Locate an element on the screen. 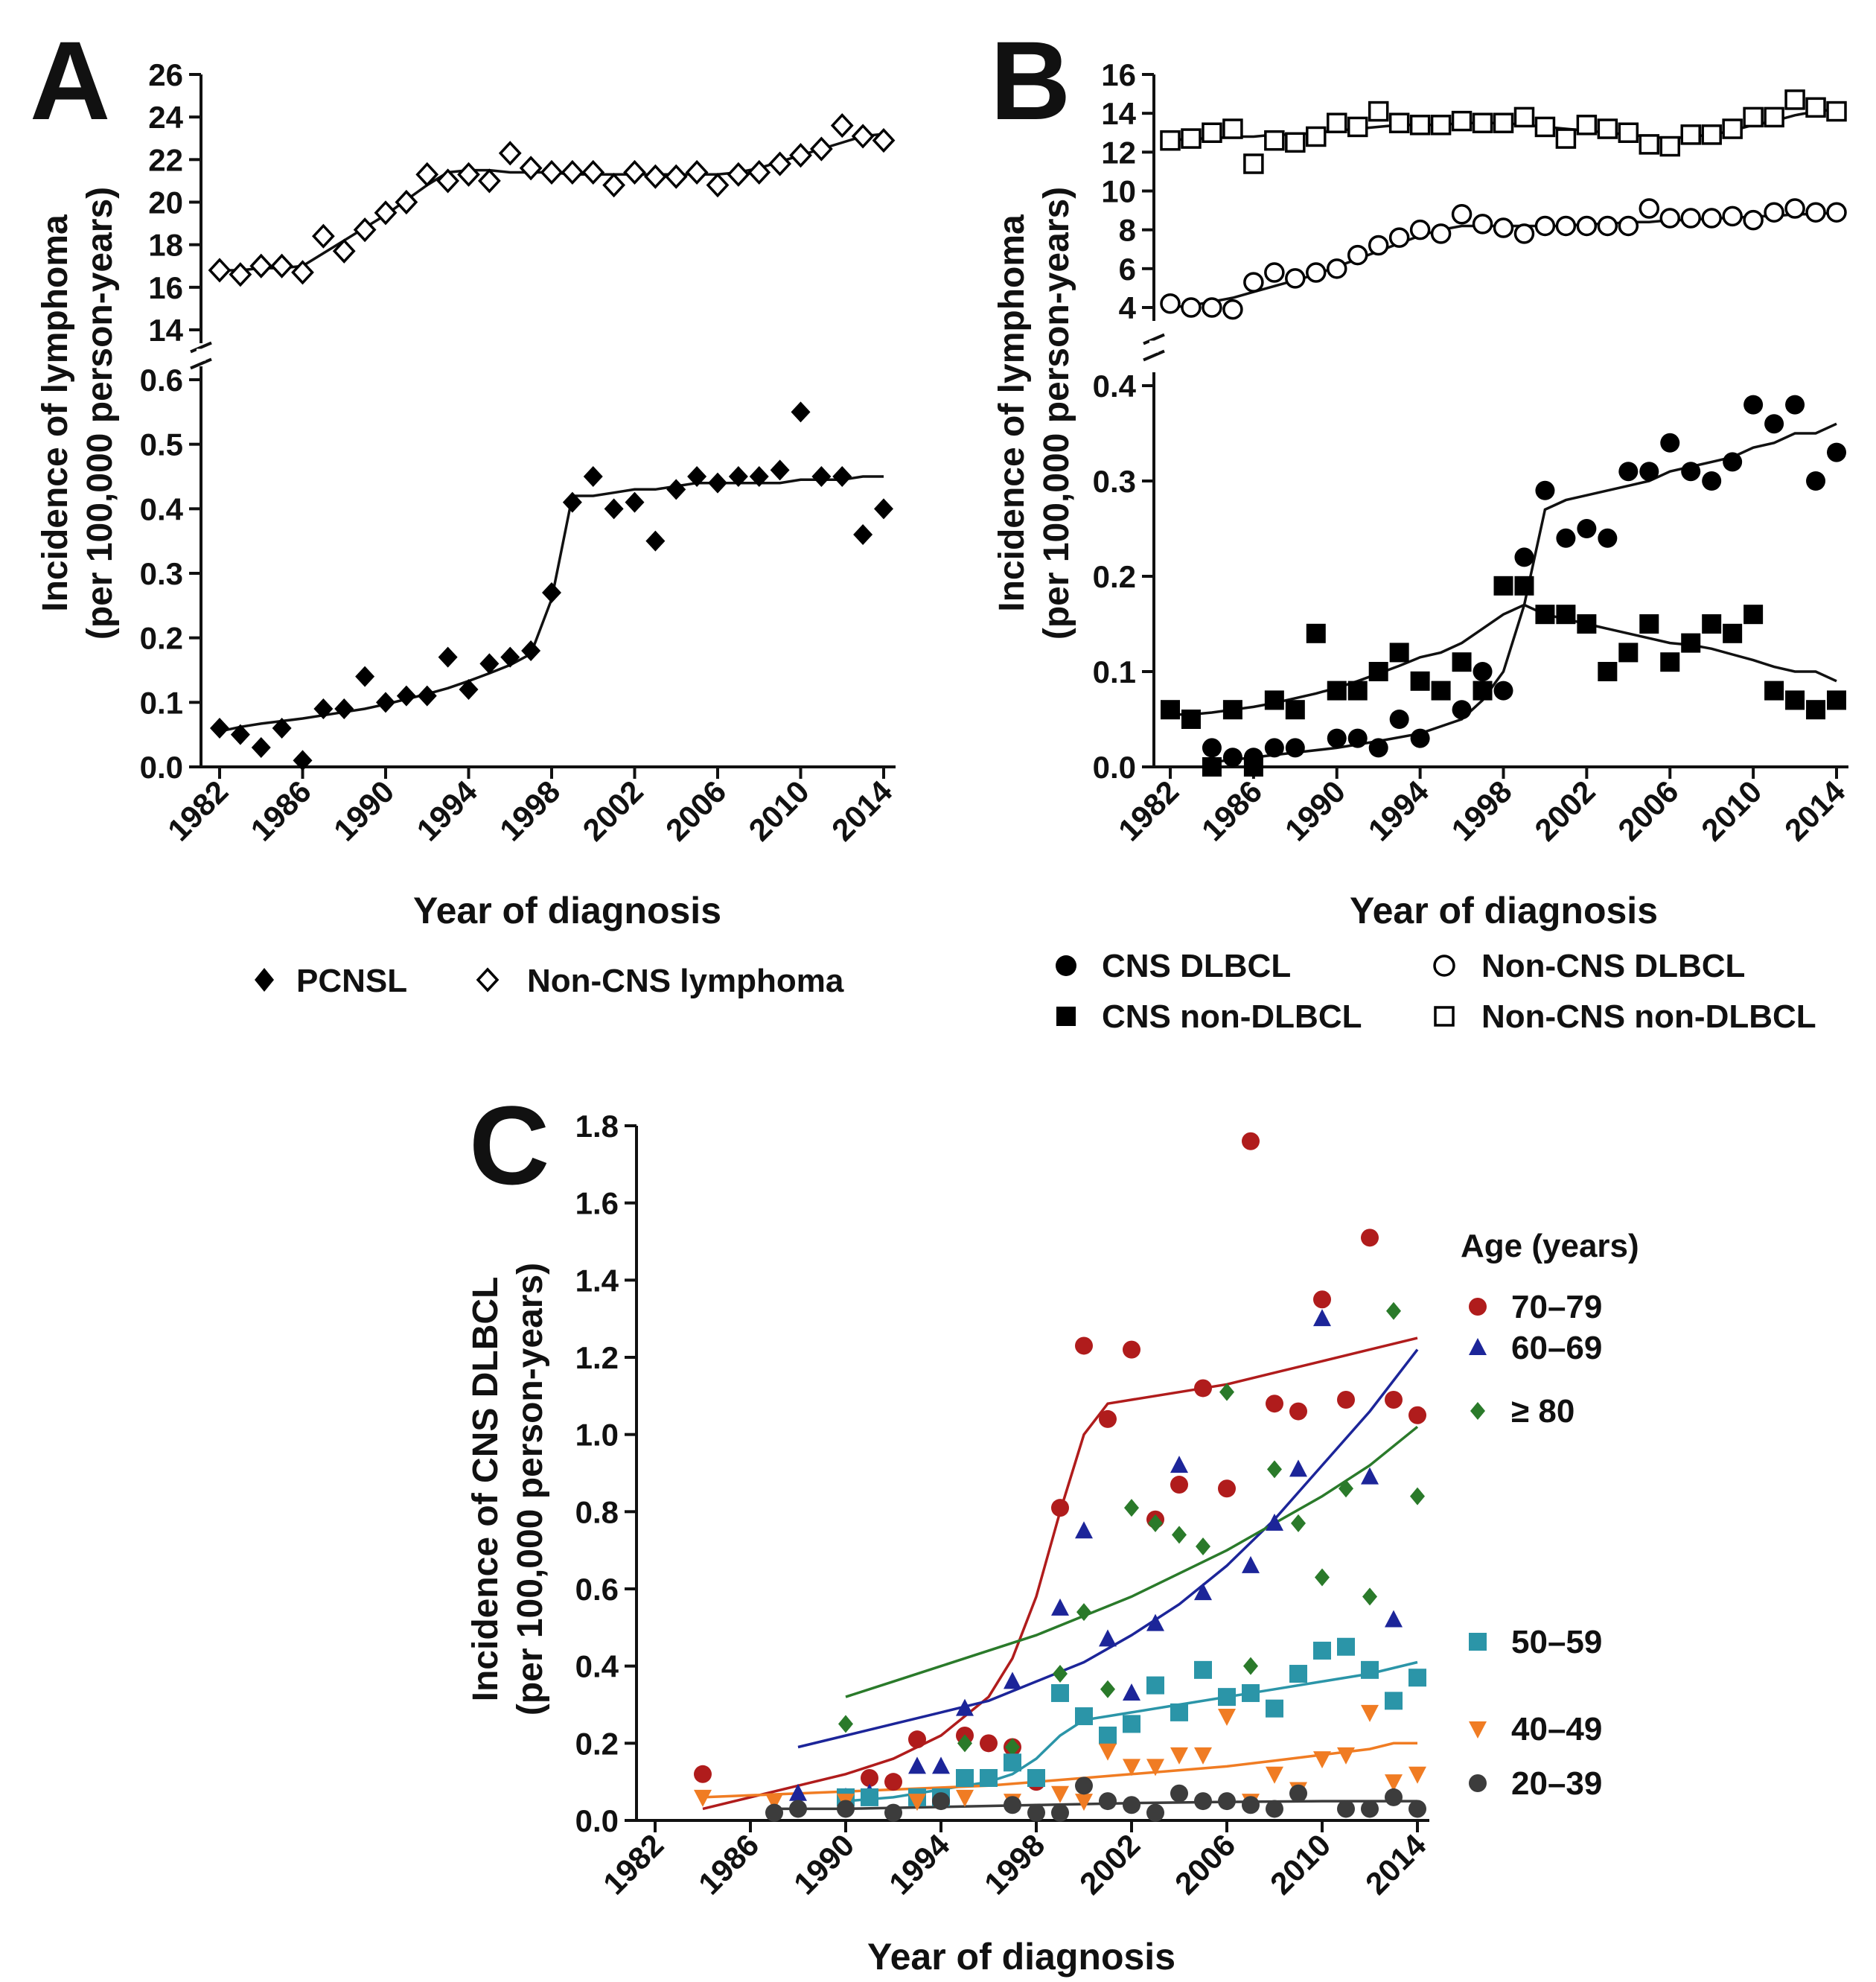 This screenshot has height=1982, width=1876. legend-cns-dlbcl-marker is located at coordinates (1066, 965).